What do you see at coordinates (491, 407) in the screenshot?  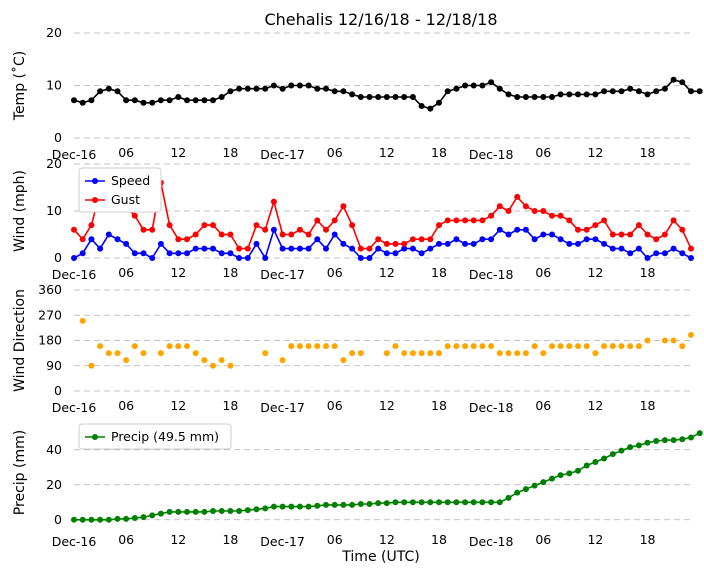 I see `dir-x-tick-label: Dec-18` at bounding box center [491, 407].